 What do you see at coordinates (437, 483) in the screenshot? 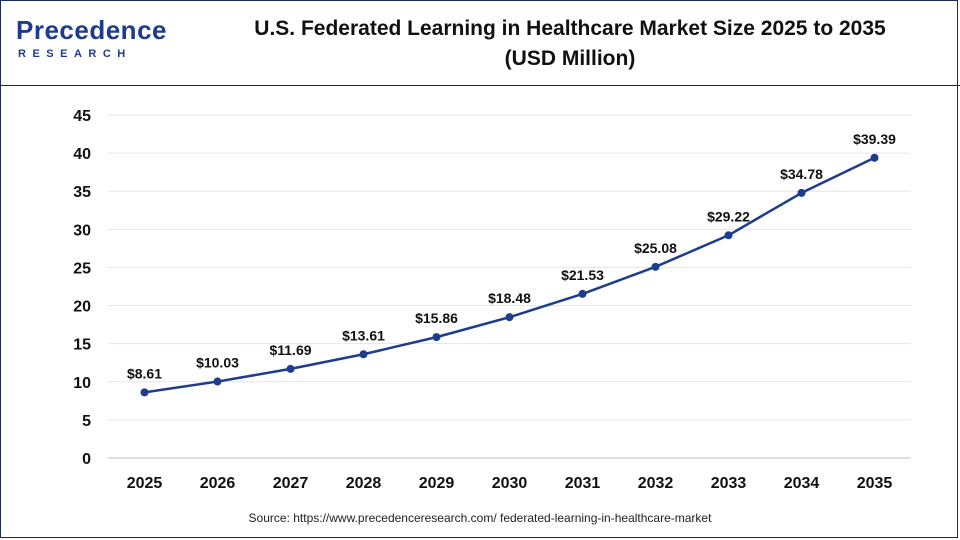
I see `x-tick-label: 2029` at bounding box center [437, 483].